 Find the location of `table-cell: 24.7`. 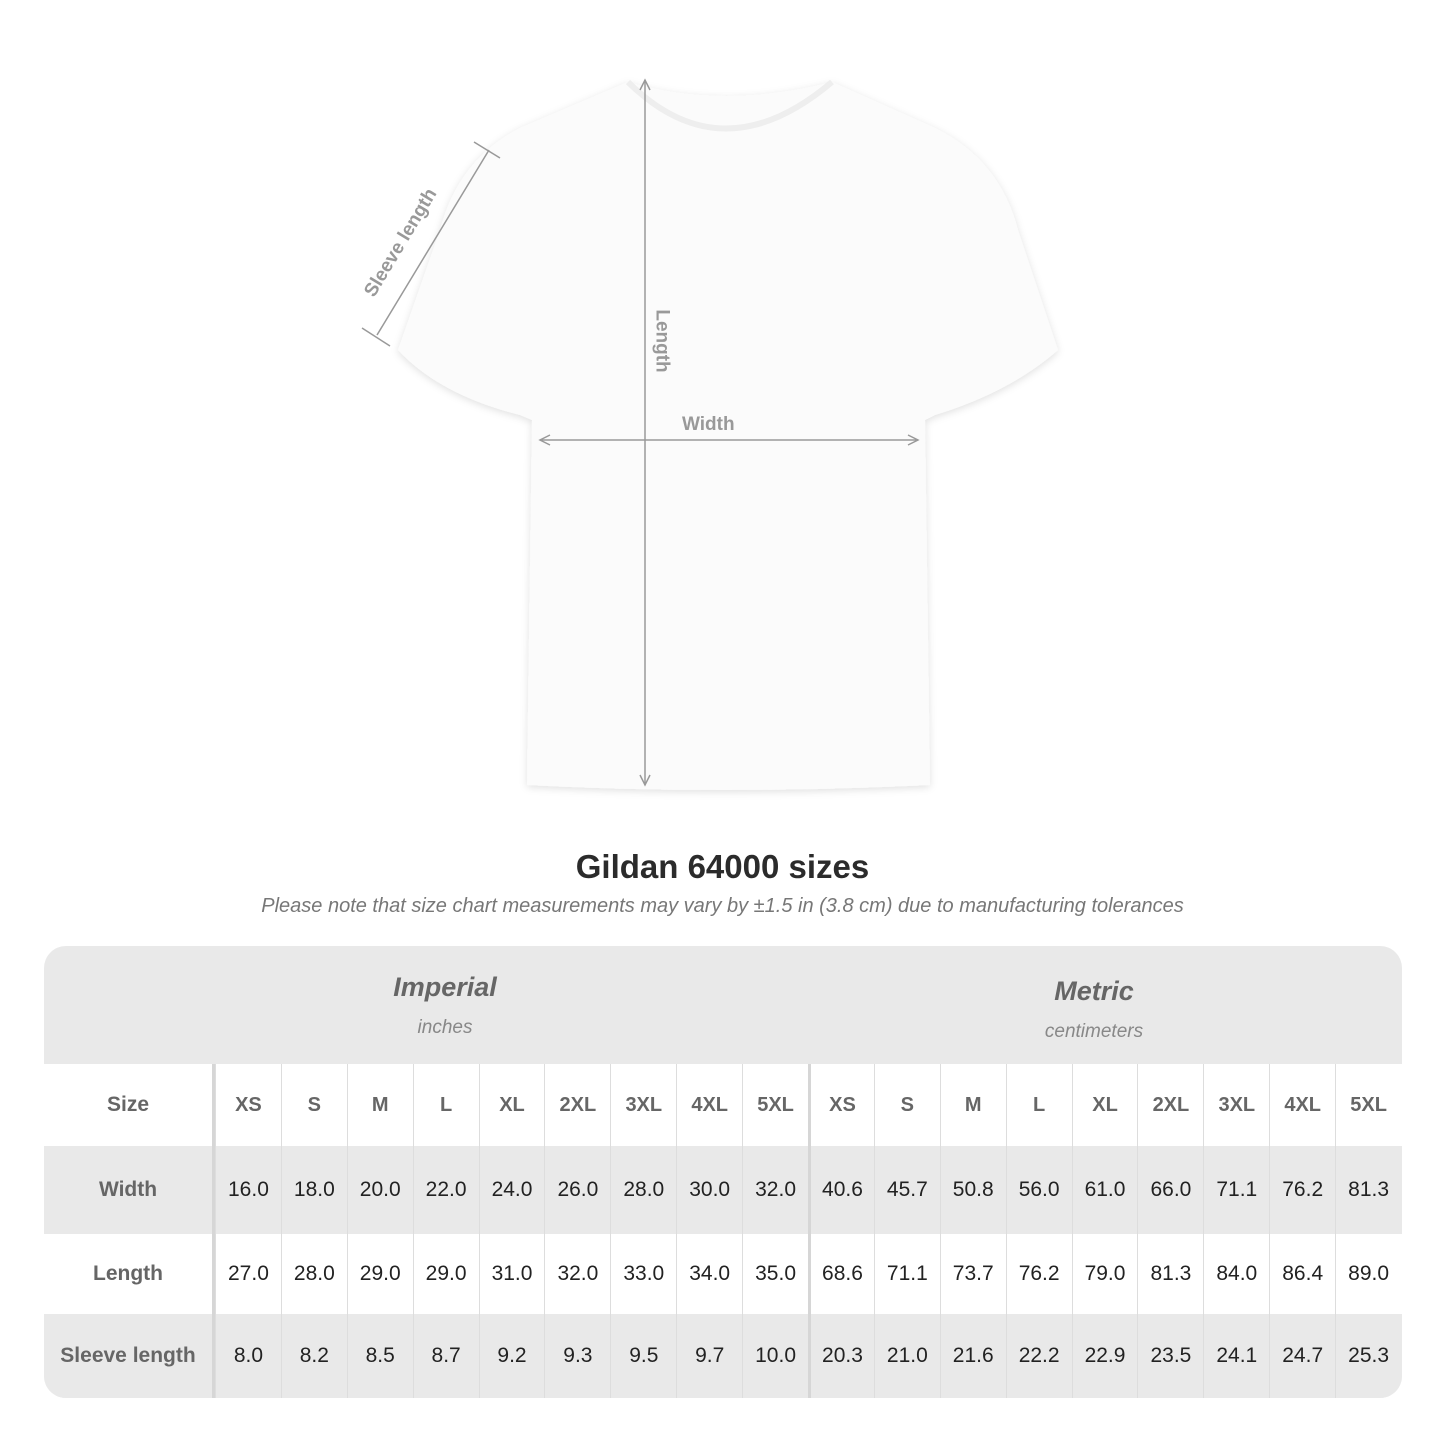

table-cell: 24.7 is located at coordinates (1302, 1356).